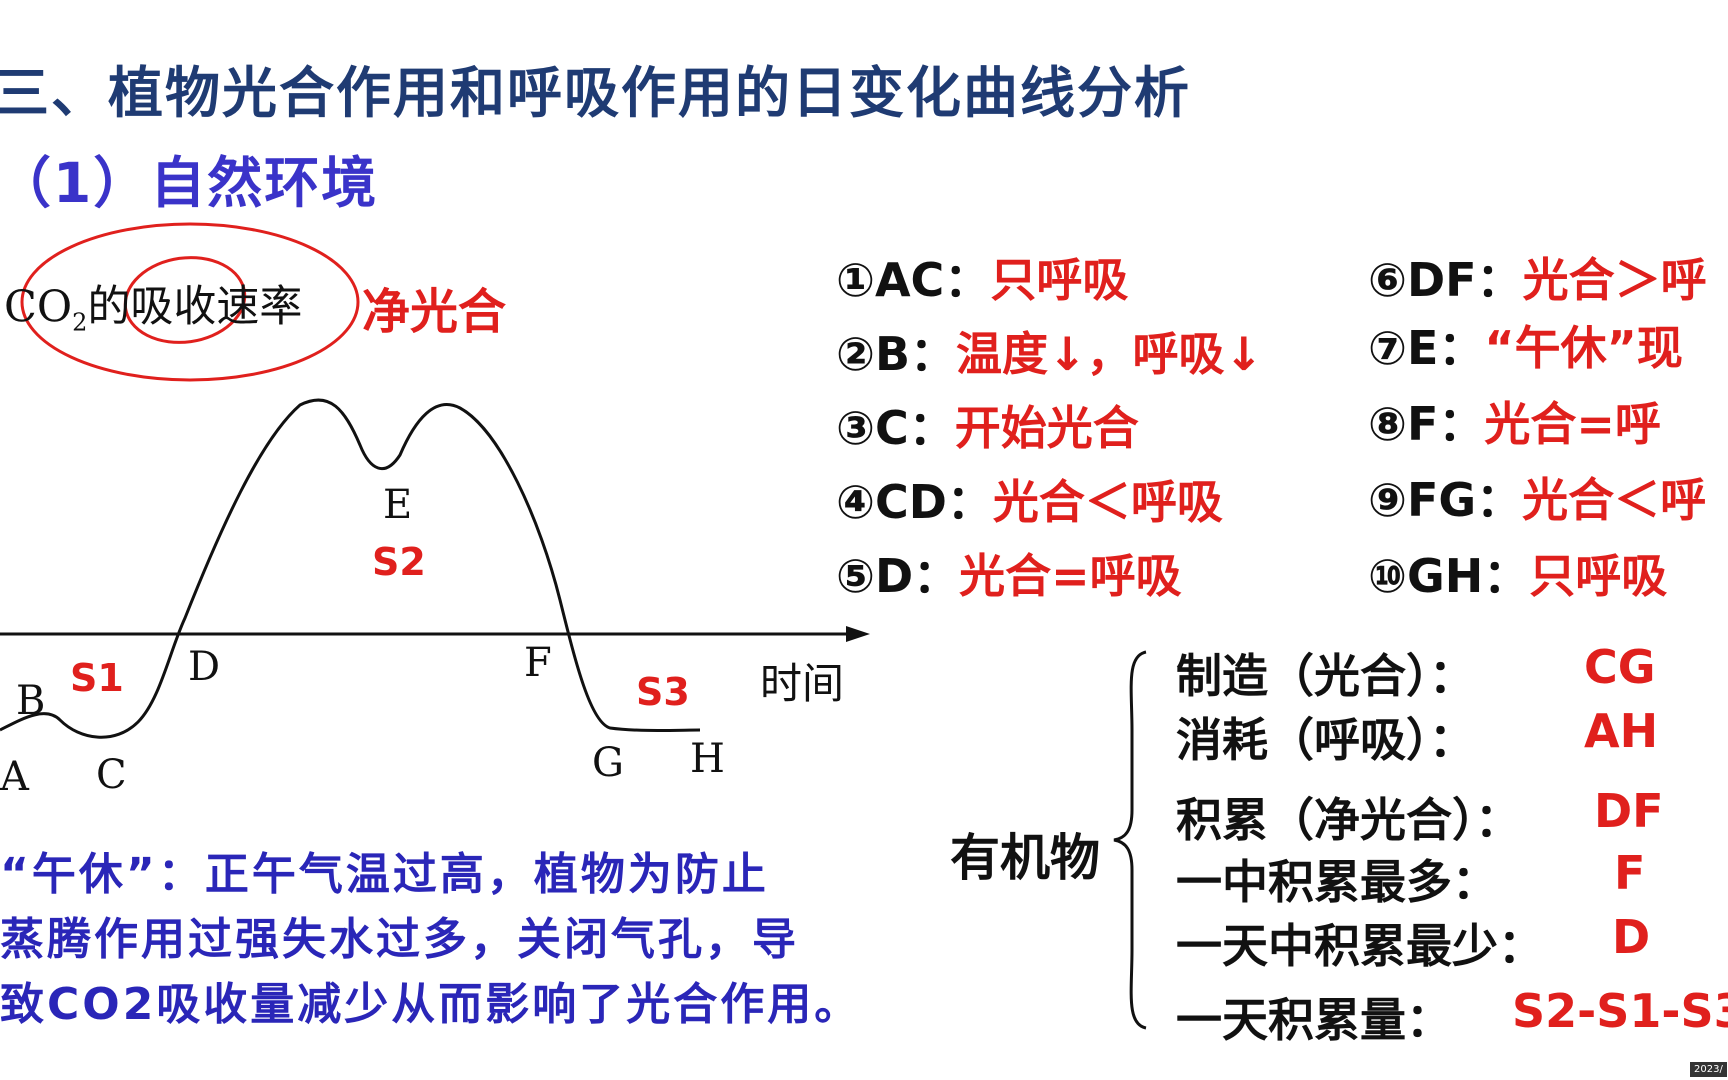  I want to click on organic-row: 制造（光合）：, so click(1325, 676).